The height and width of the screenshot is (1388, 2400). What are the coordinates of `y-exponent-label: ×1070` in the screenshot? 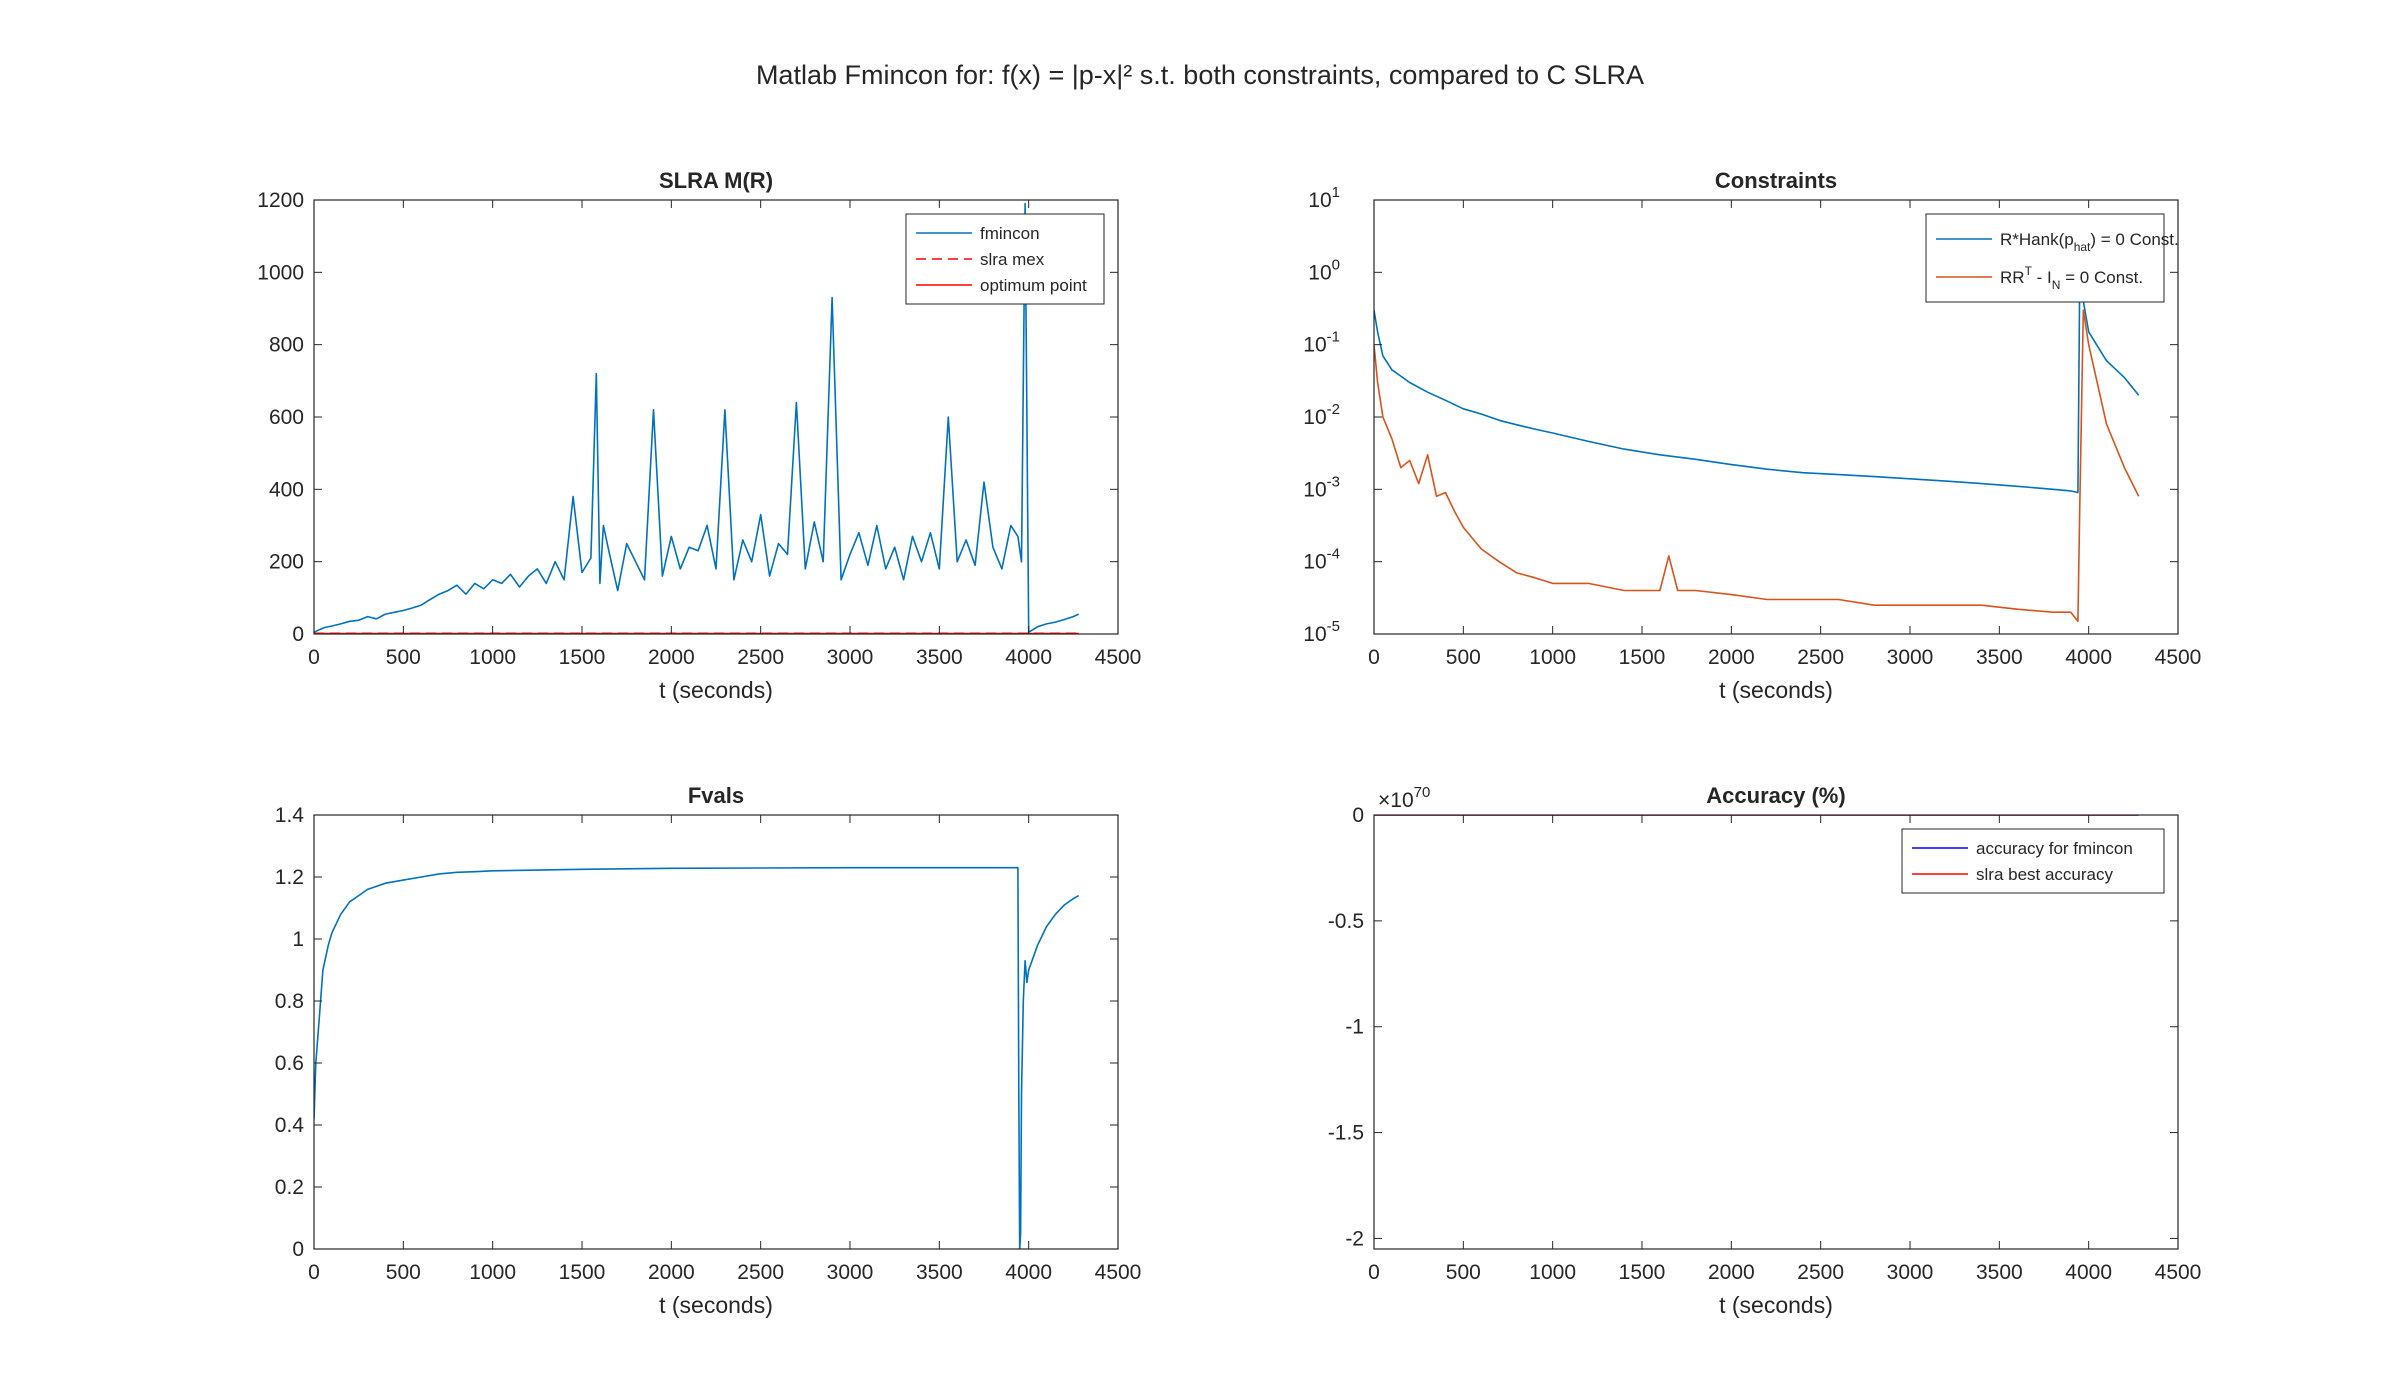 It's located at (1404, 798).